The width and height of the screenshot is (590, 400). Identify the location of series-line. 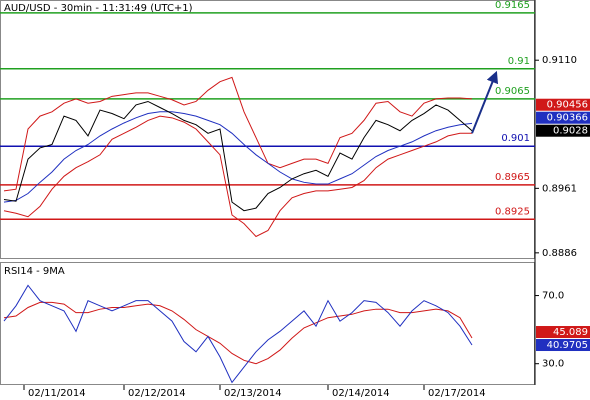
(238, 333).